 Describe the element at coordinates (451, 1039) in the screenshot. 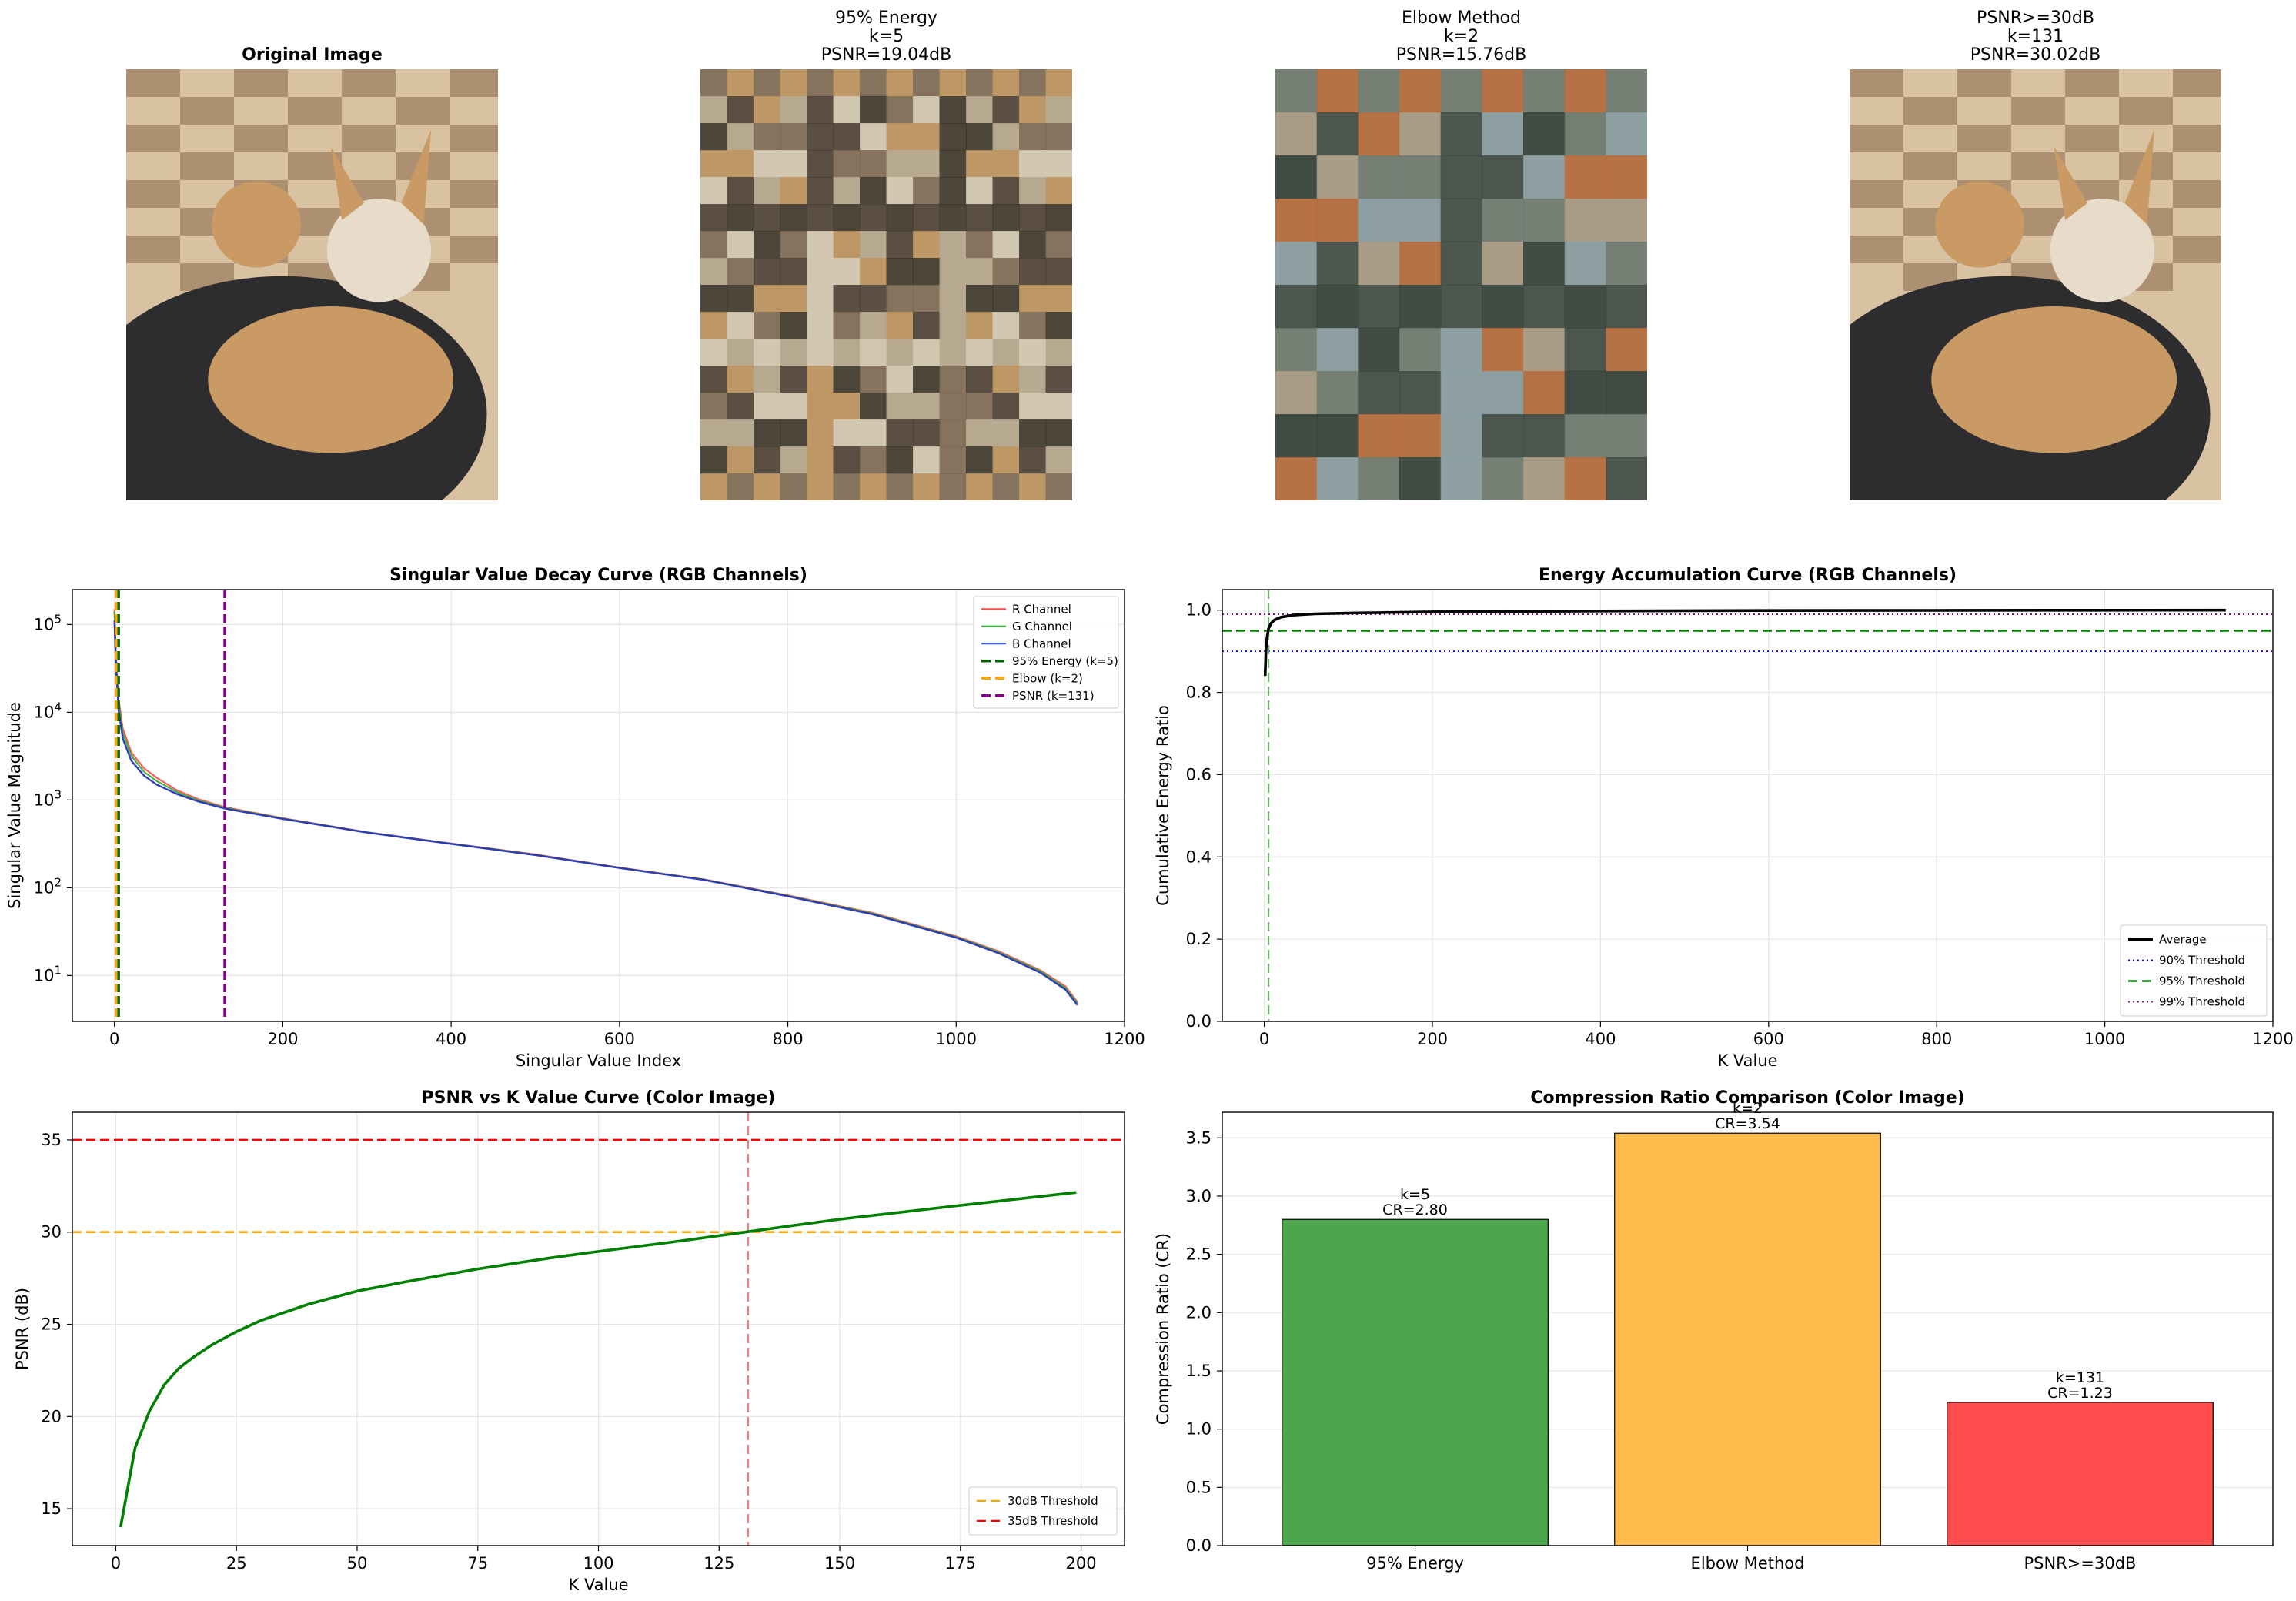

I see `x-tick-label: 400` at that location.